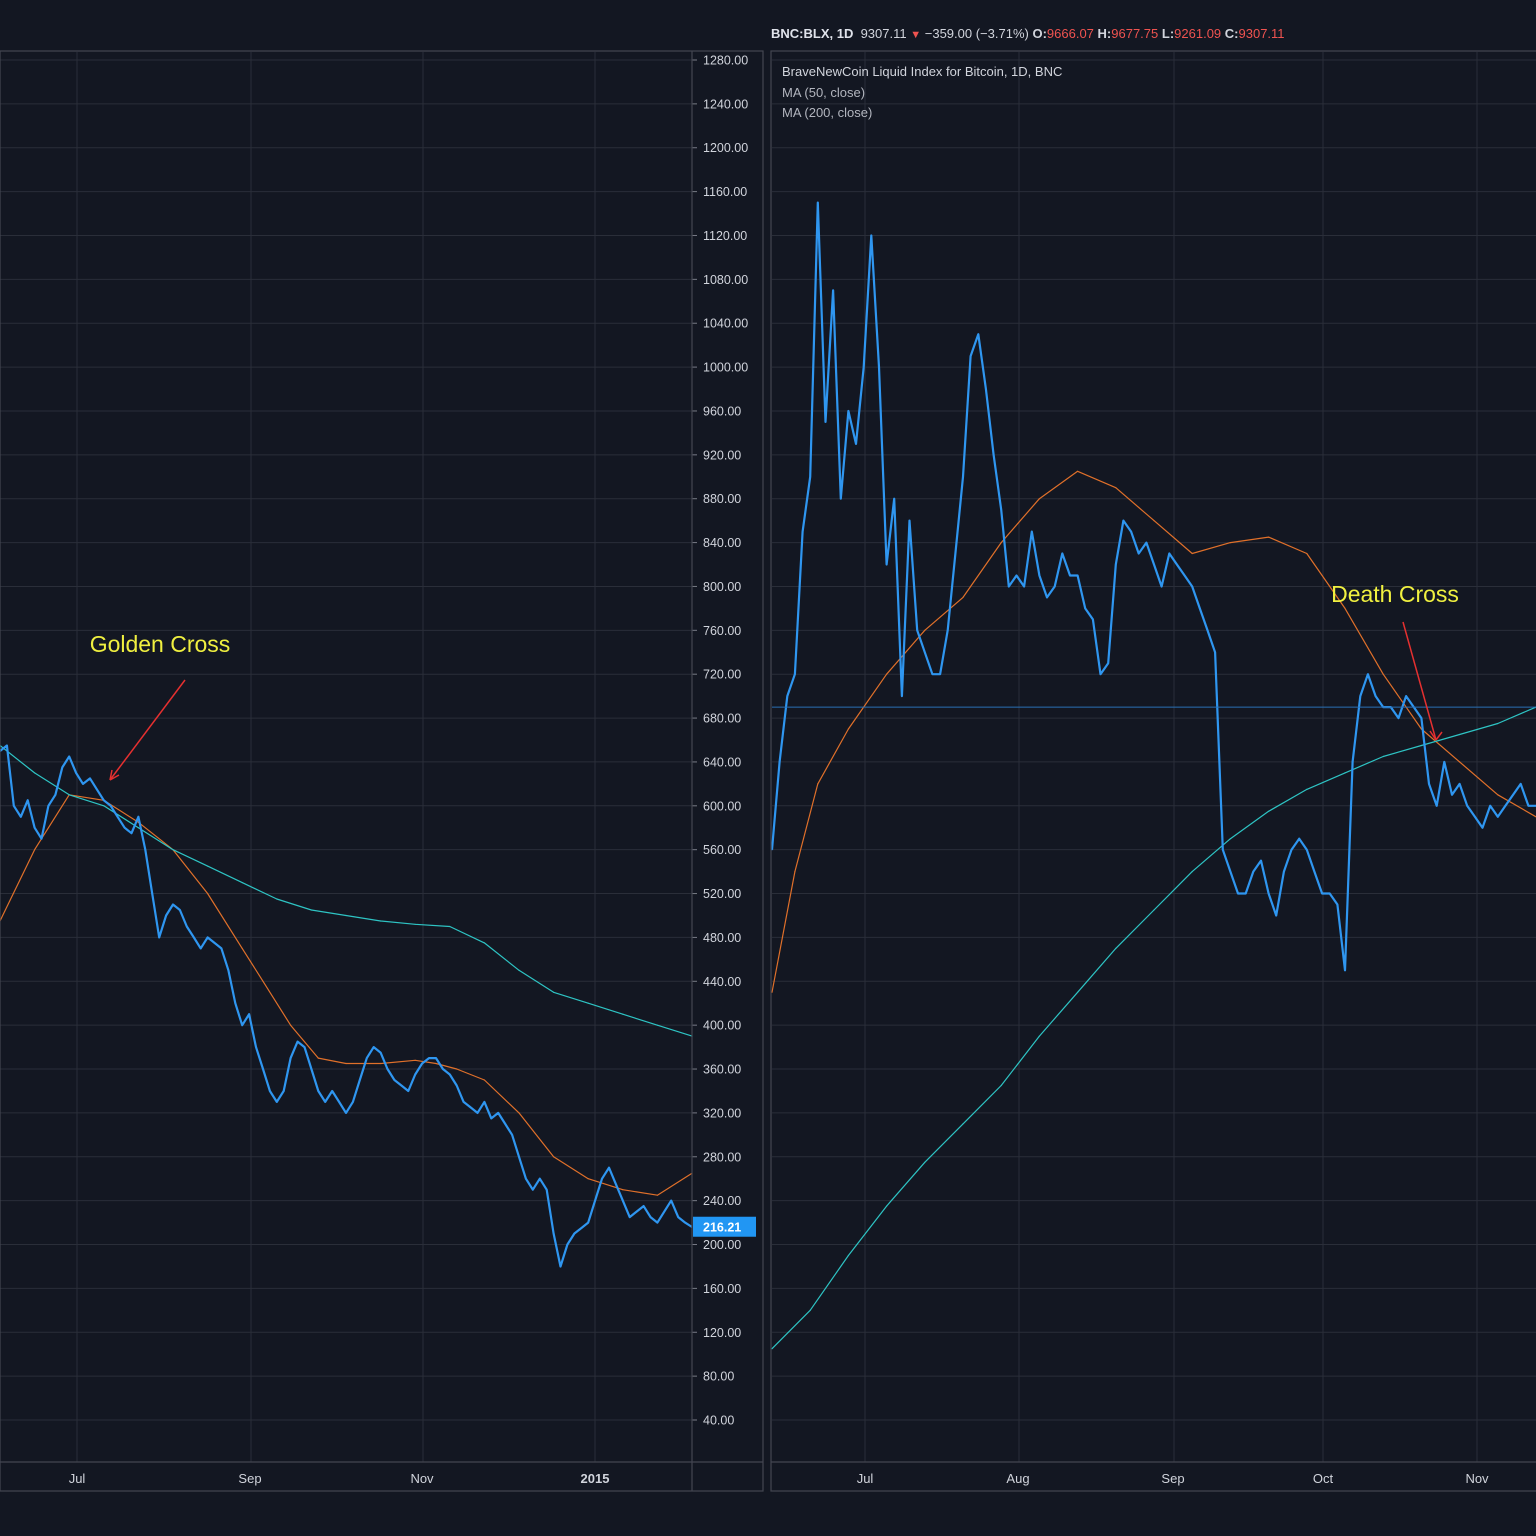  I want to click on open-label: O:, so click(1039, 33).